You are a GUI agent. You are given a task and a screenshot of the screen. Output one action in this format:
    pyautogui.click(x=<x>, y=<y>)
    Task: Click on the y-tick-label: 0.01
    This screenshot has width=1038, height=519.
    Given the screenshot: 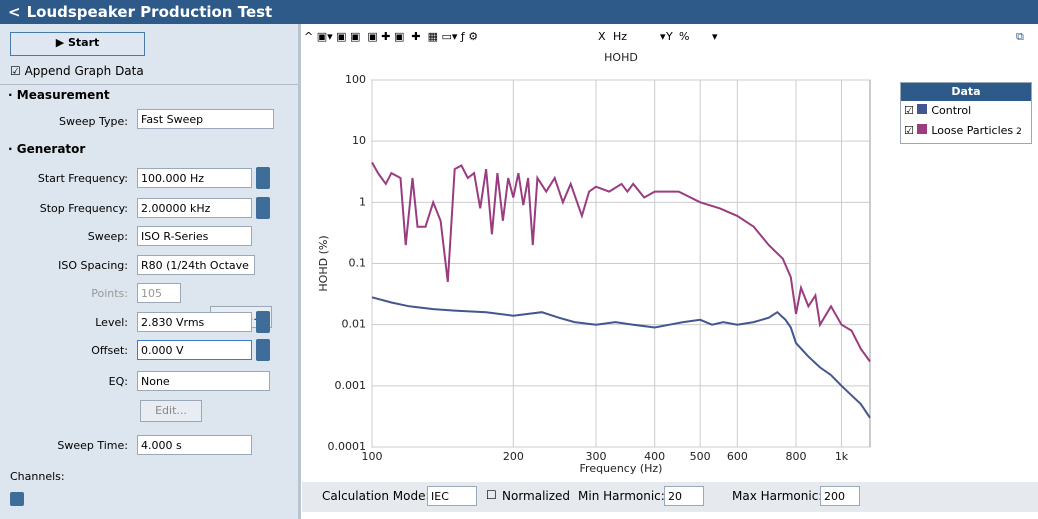 What is the action you would take?
    pyautogui.click(x=354, y=324)
    